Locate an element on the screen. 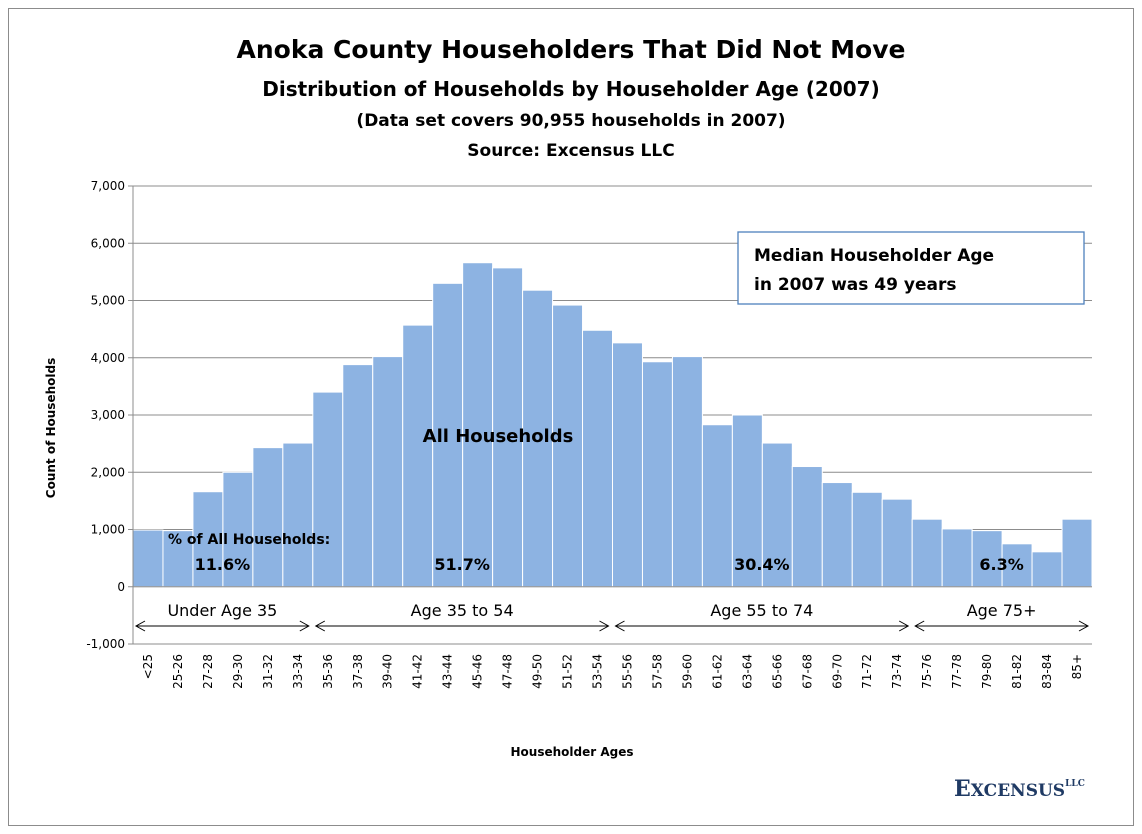 This screenshot has height=834, width=1142. y-tick-label: 3,000 is located at coordinates (108, 415).